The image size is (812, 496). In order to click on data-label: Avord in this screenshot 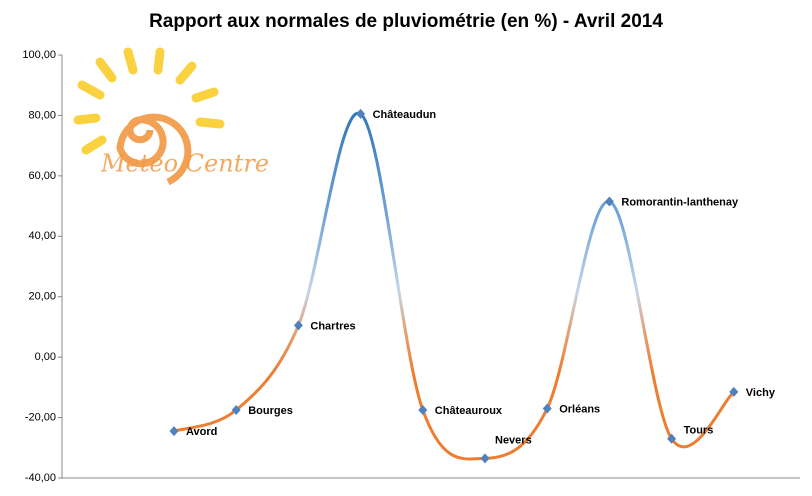, I will do `click(201, 432)`.